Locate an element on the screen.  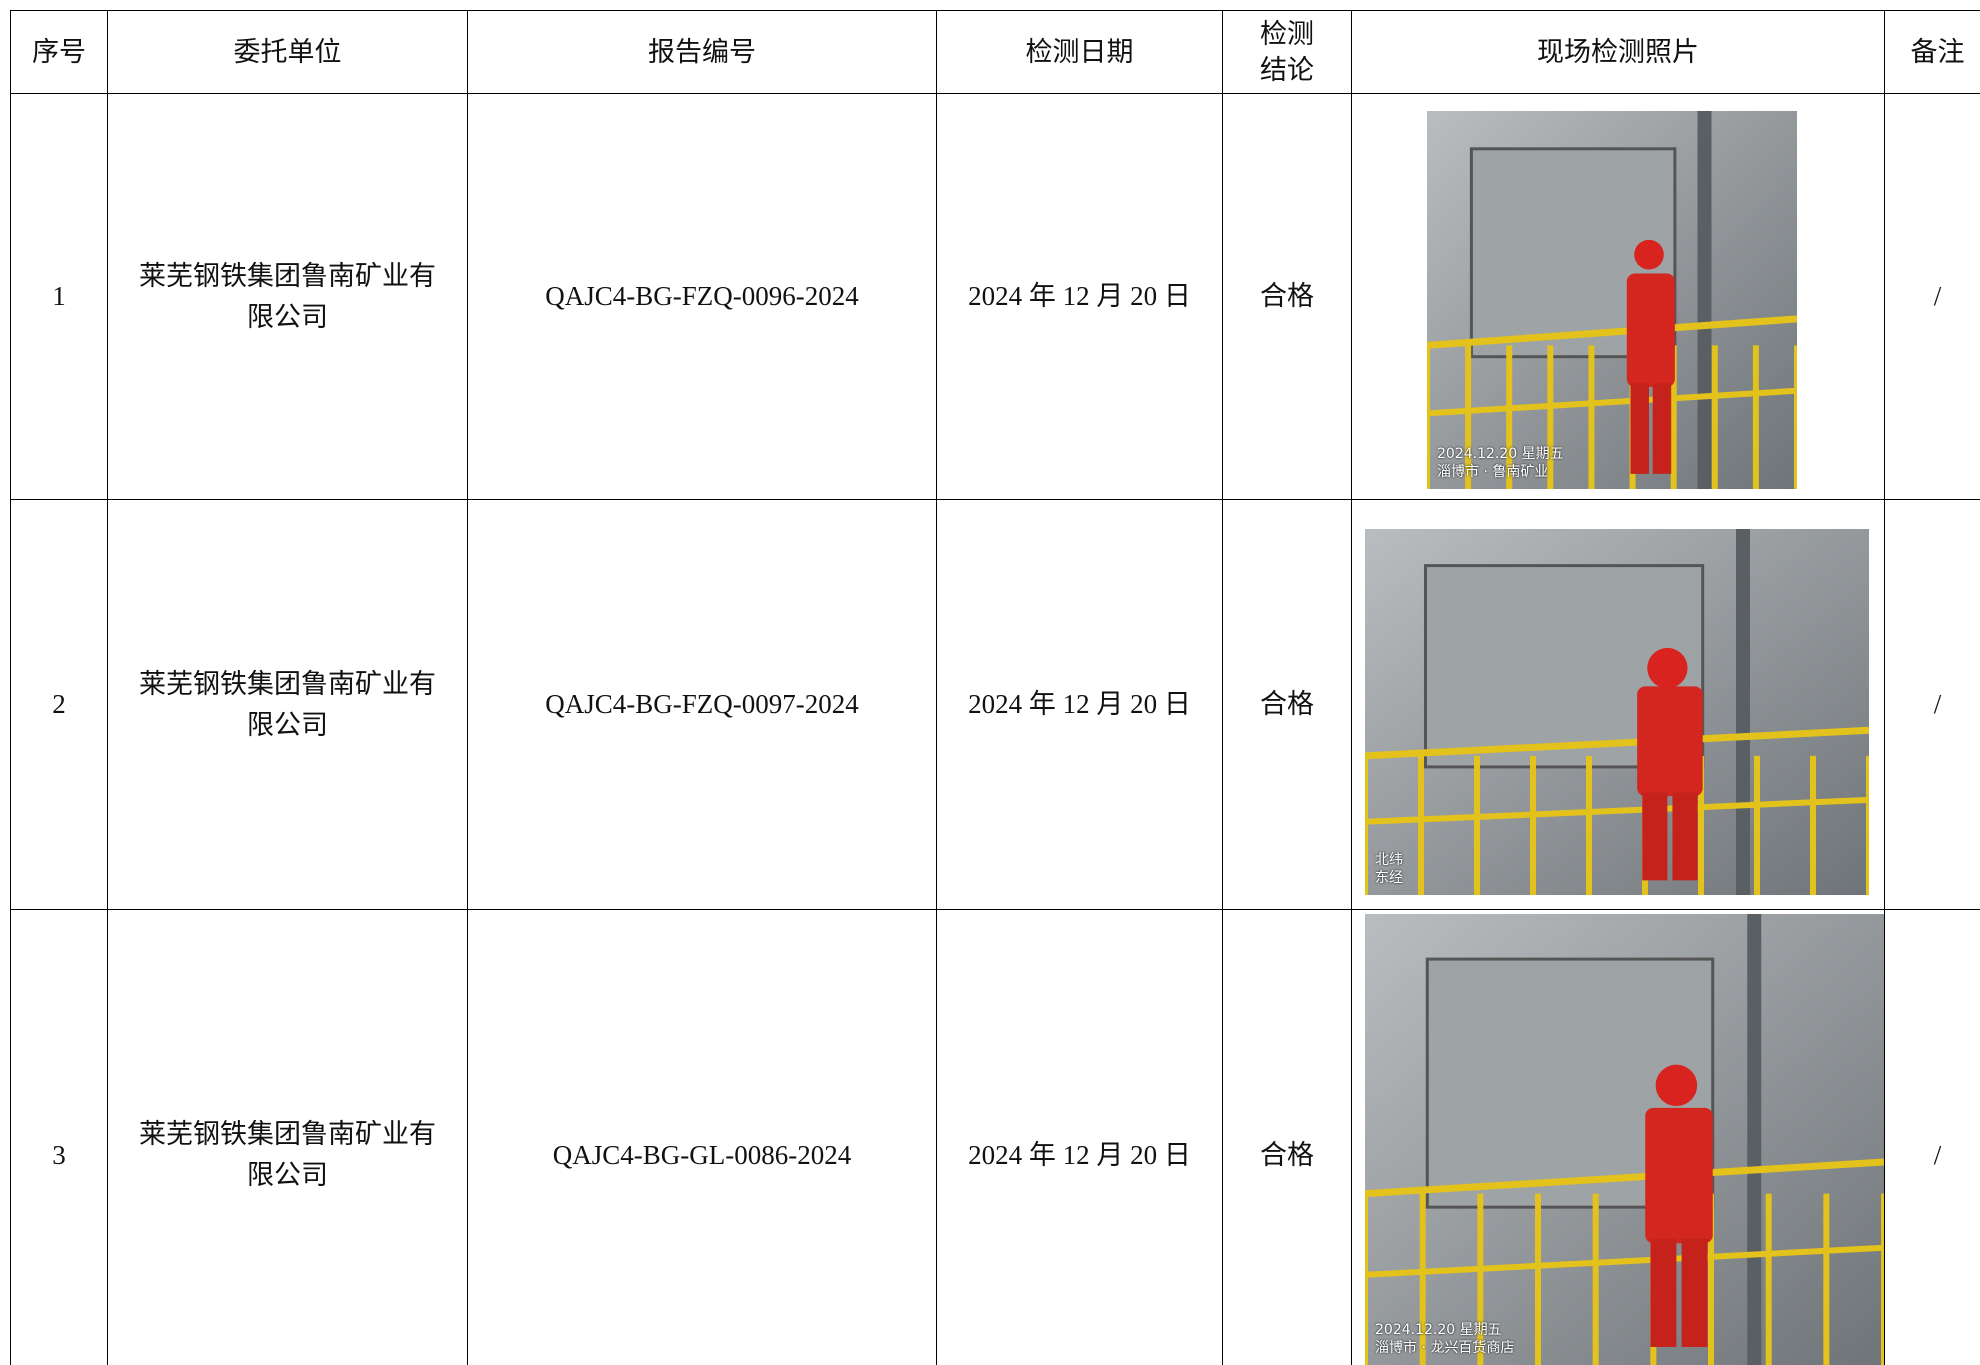
header-client-text: 委托单位 is located at coordinates (287, 52).